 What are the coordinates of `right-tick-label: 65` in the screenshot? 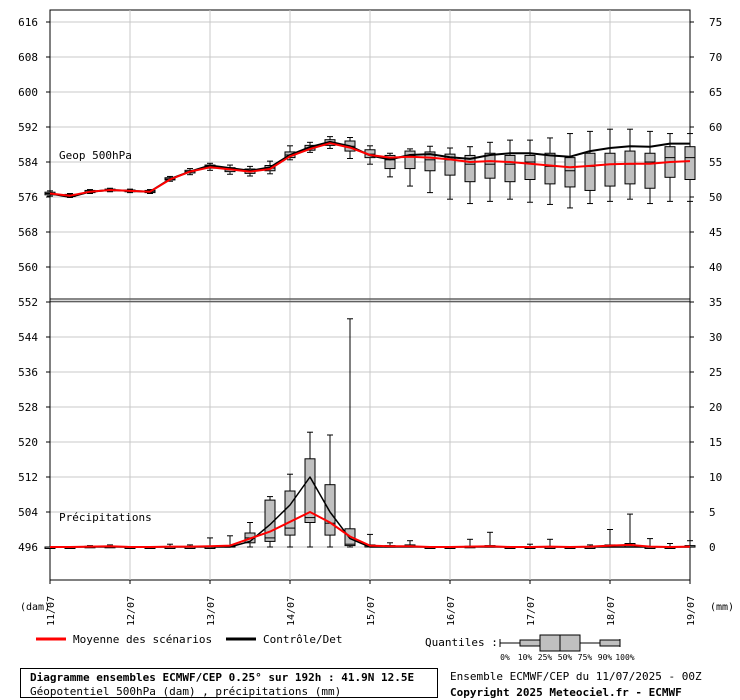 It's located at (715, 92).